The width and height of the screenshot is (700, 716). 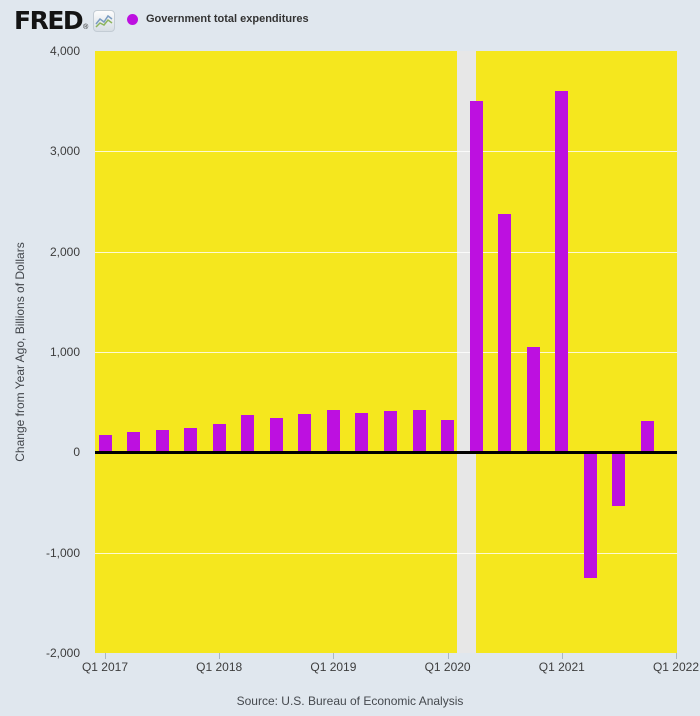 What do you see at coordinates (333, 431) in the screenshot?
I see `bar-Q1-2019` at bounding box center [333, 431].